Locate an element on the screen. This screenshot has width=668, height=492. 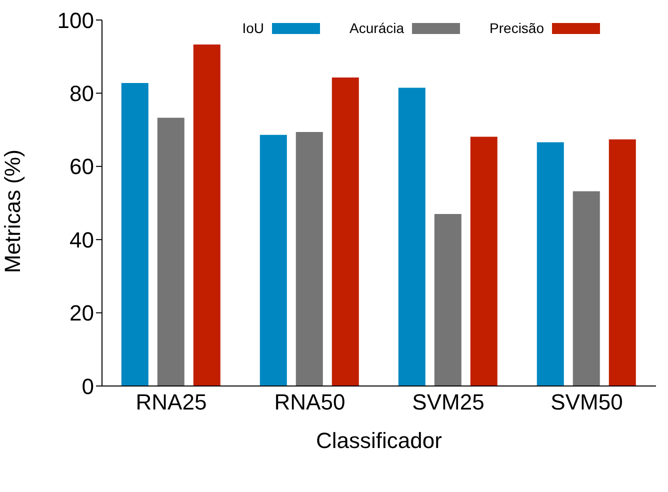
y-tick-label: 60 is located at coordinates (82, 167).